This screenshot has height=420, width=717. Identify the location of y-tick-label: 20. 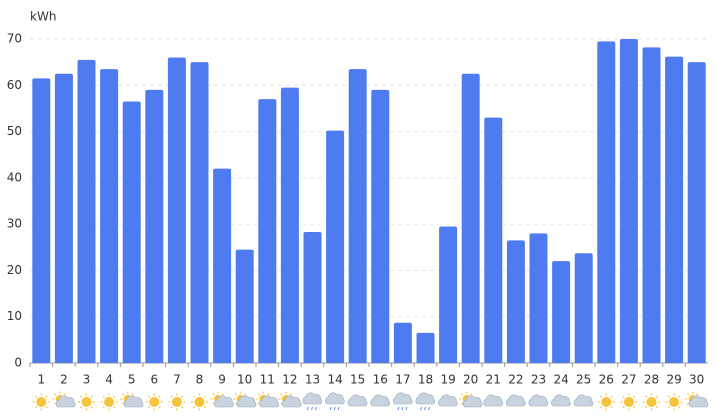
(14, 270).